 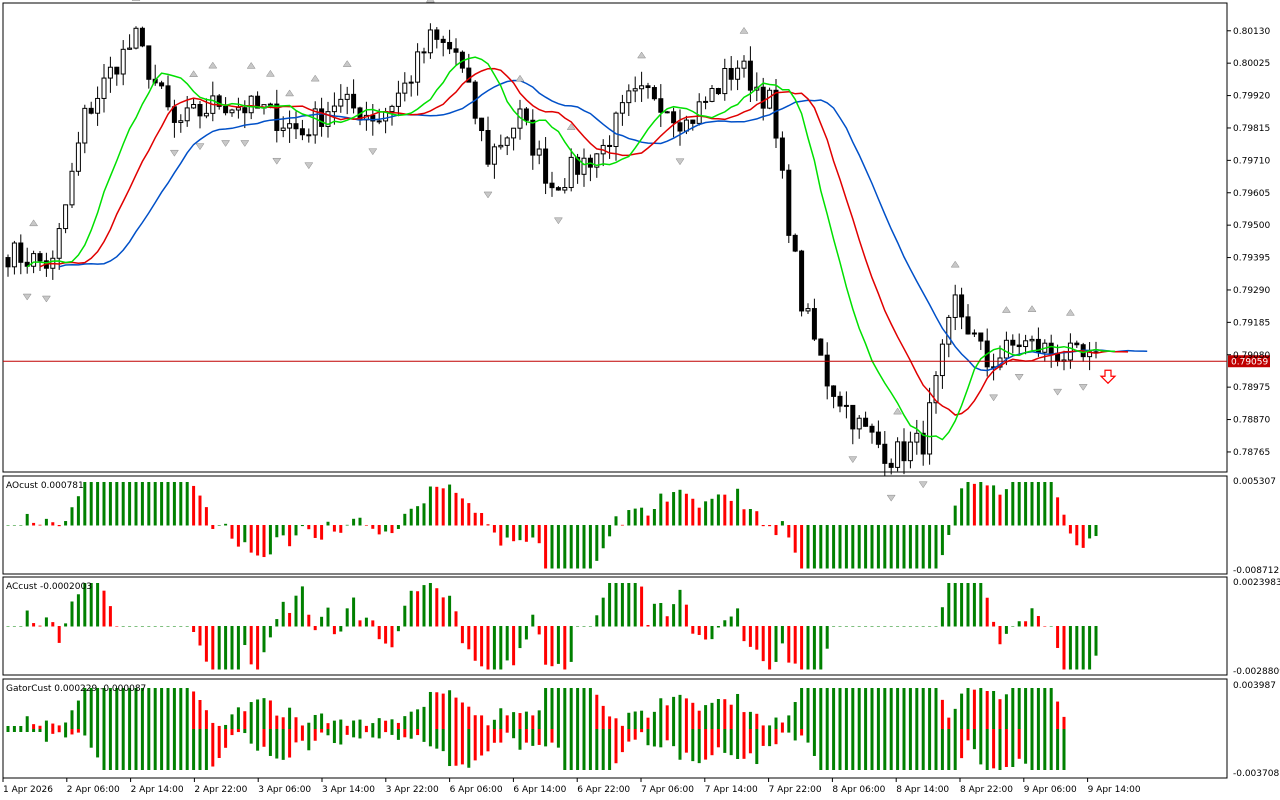 I want to click on ao-label: AOcust 0.000781, so click(x=45, y=486).